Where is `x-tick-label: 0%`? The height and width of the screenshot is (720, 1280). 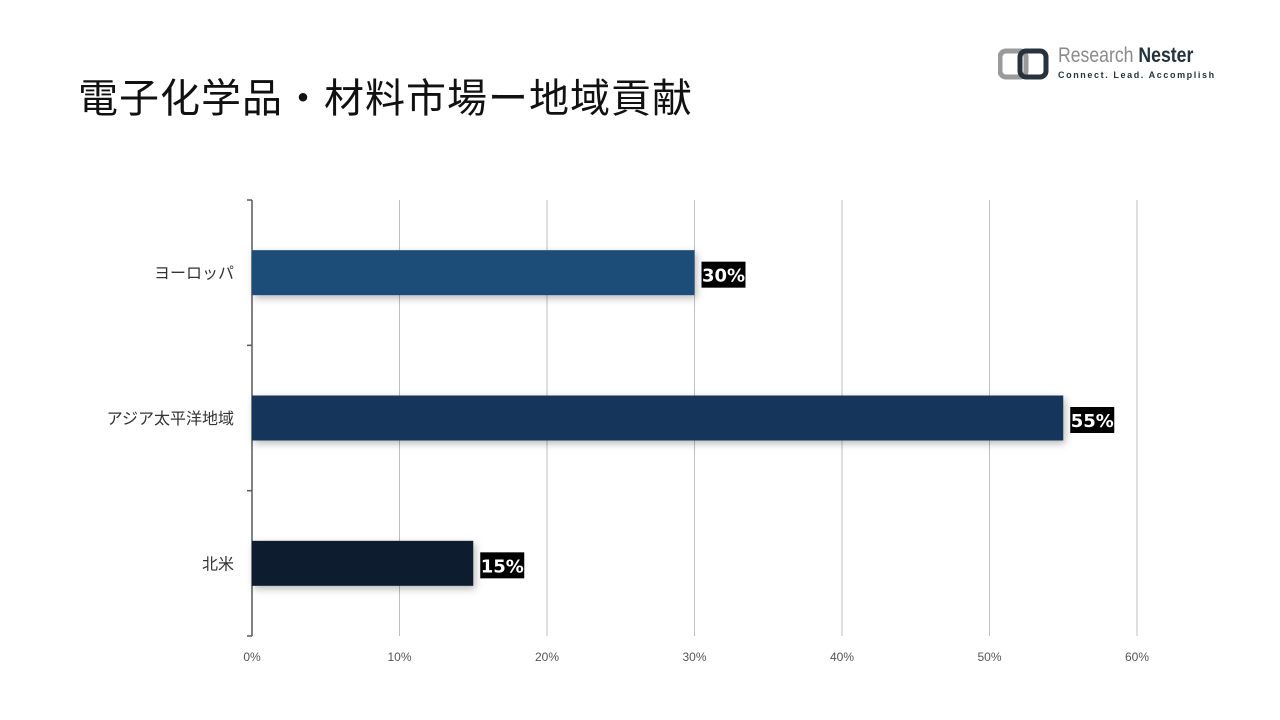
x-tick-label: 0% is located at coordinates (252, 657).